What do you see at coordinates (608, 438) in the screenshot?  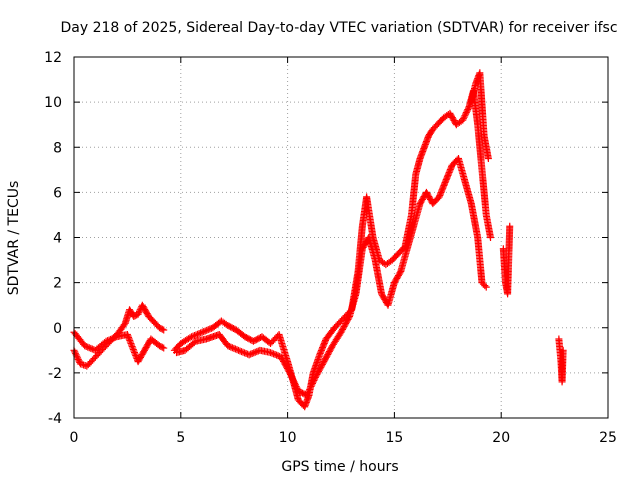 I see `x-tick-label: 25` at bounding box center [608, 438].